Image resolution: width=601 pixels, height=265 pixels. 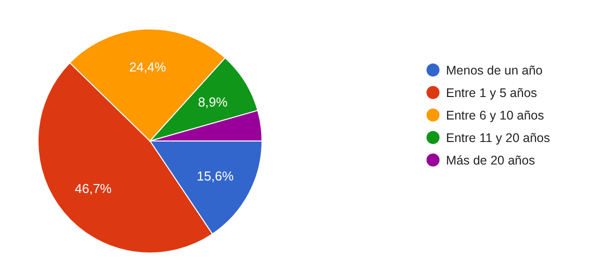 I want to click on data-label: 8,9%, so click(x=213, y=102).